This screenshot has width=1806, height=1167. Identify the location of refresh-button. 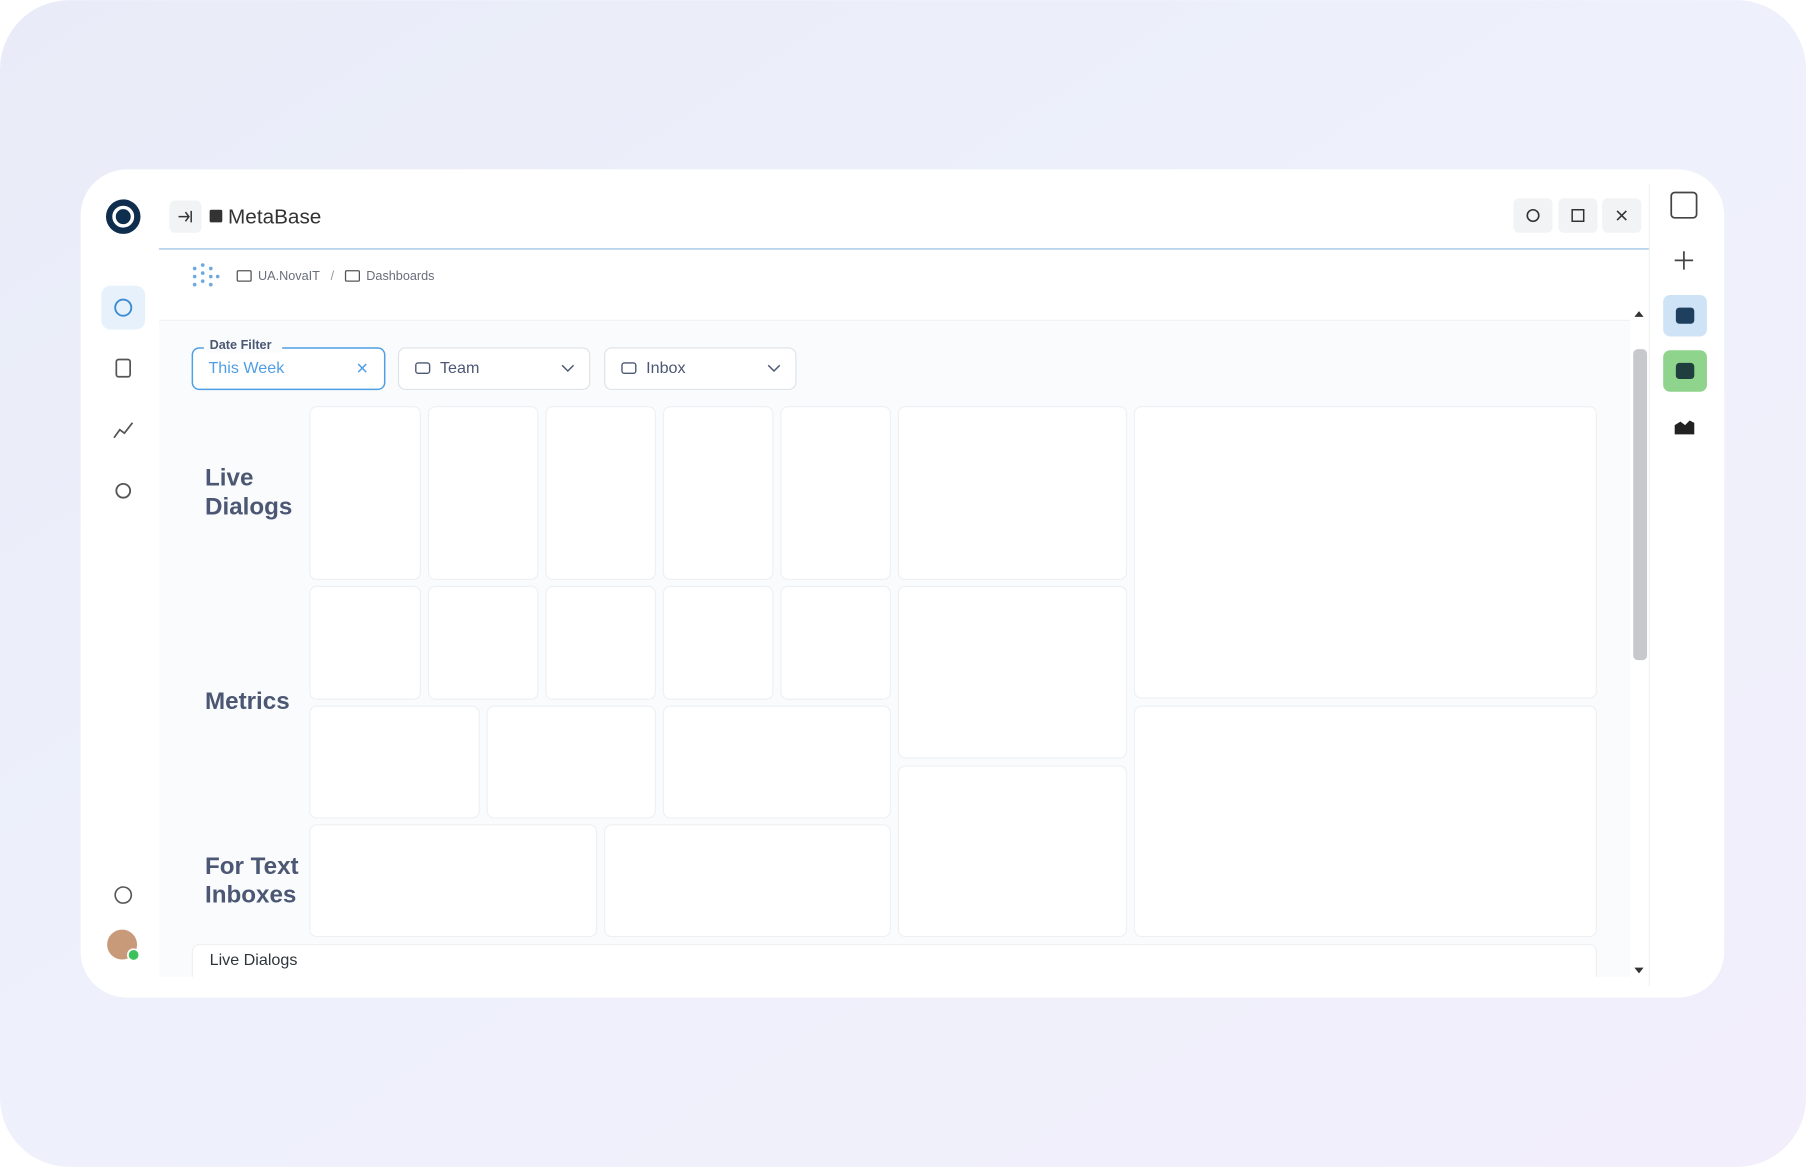
(1533, 215).